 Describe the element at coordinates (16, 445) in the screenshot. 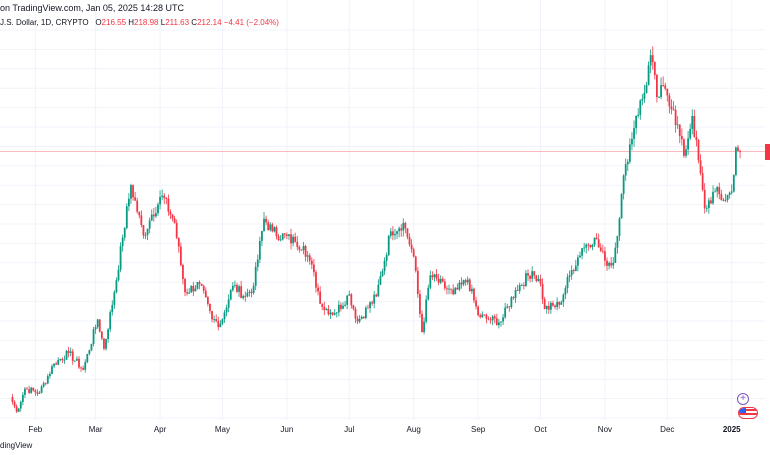

I see `brand-footer: dingView` at that location.